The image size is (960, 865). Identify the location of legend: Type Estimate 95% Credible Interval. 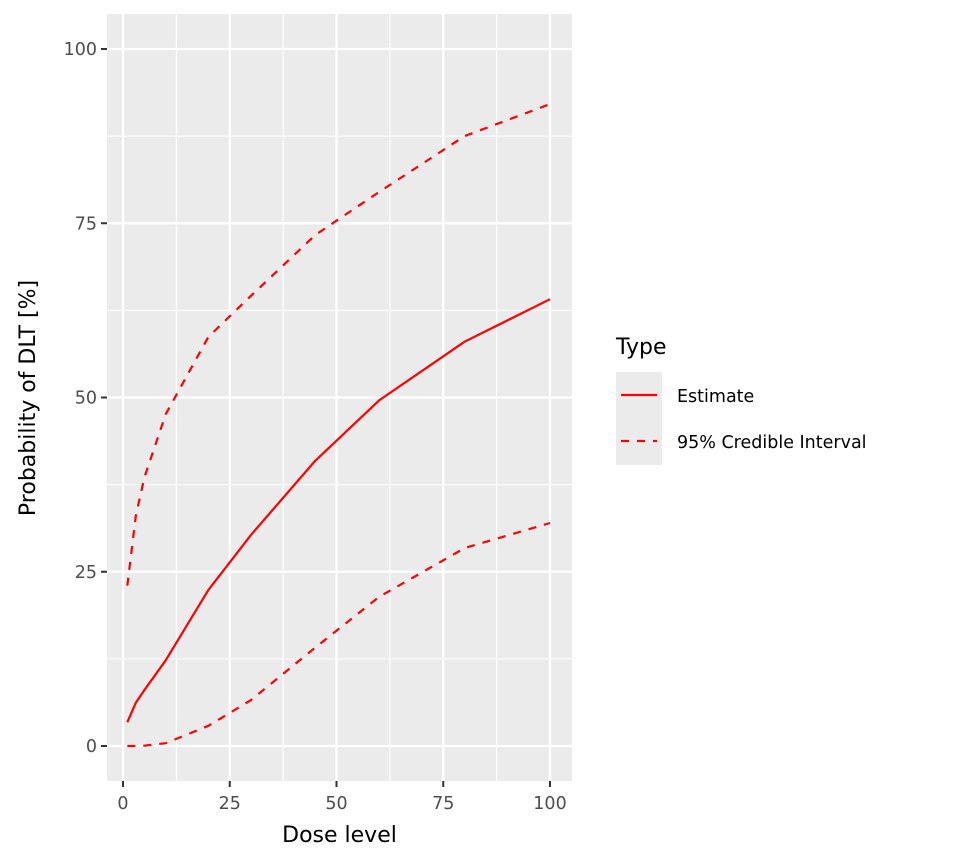
(741, 400).